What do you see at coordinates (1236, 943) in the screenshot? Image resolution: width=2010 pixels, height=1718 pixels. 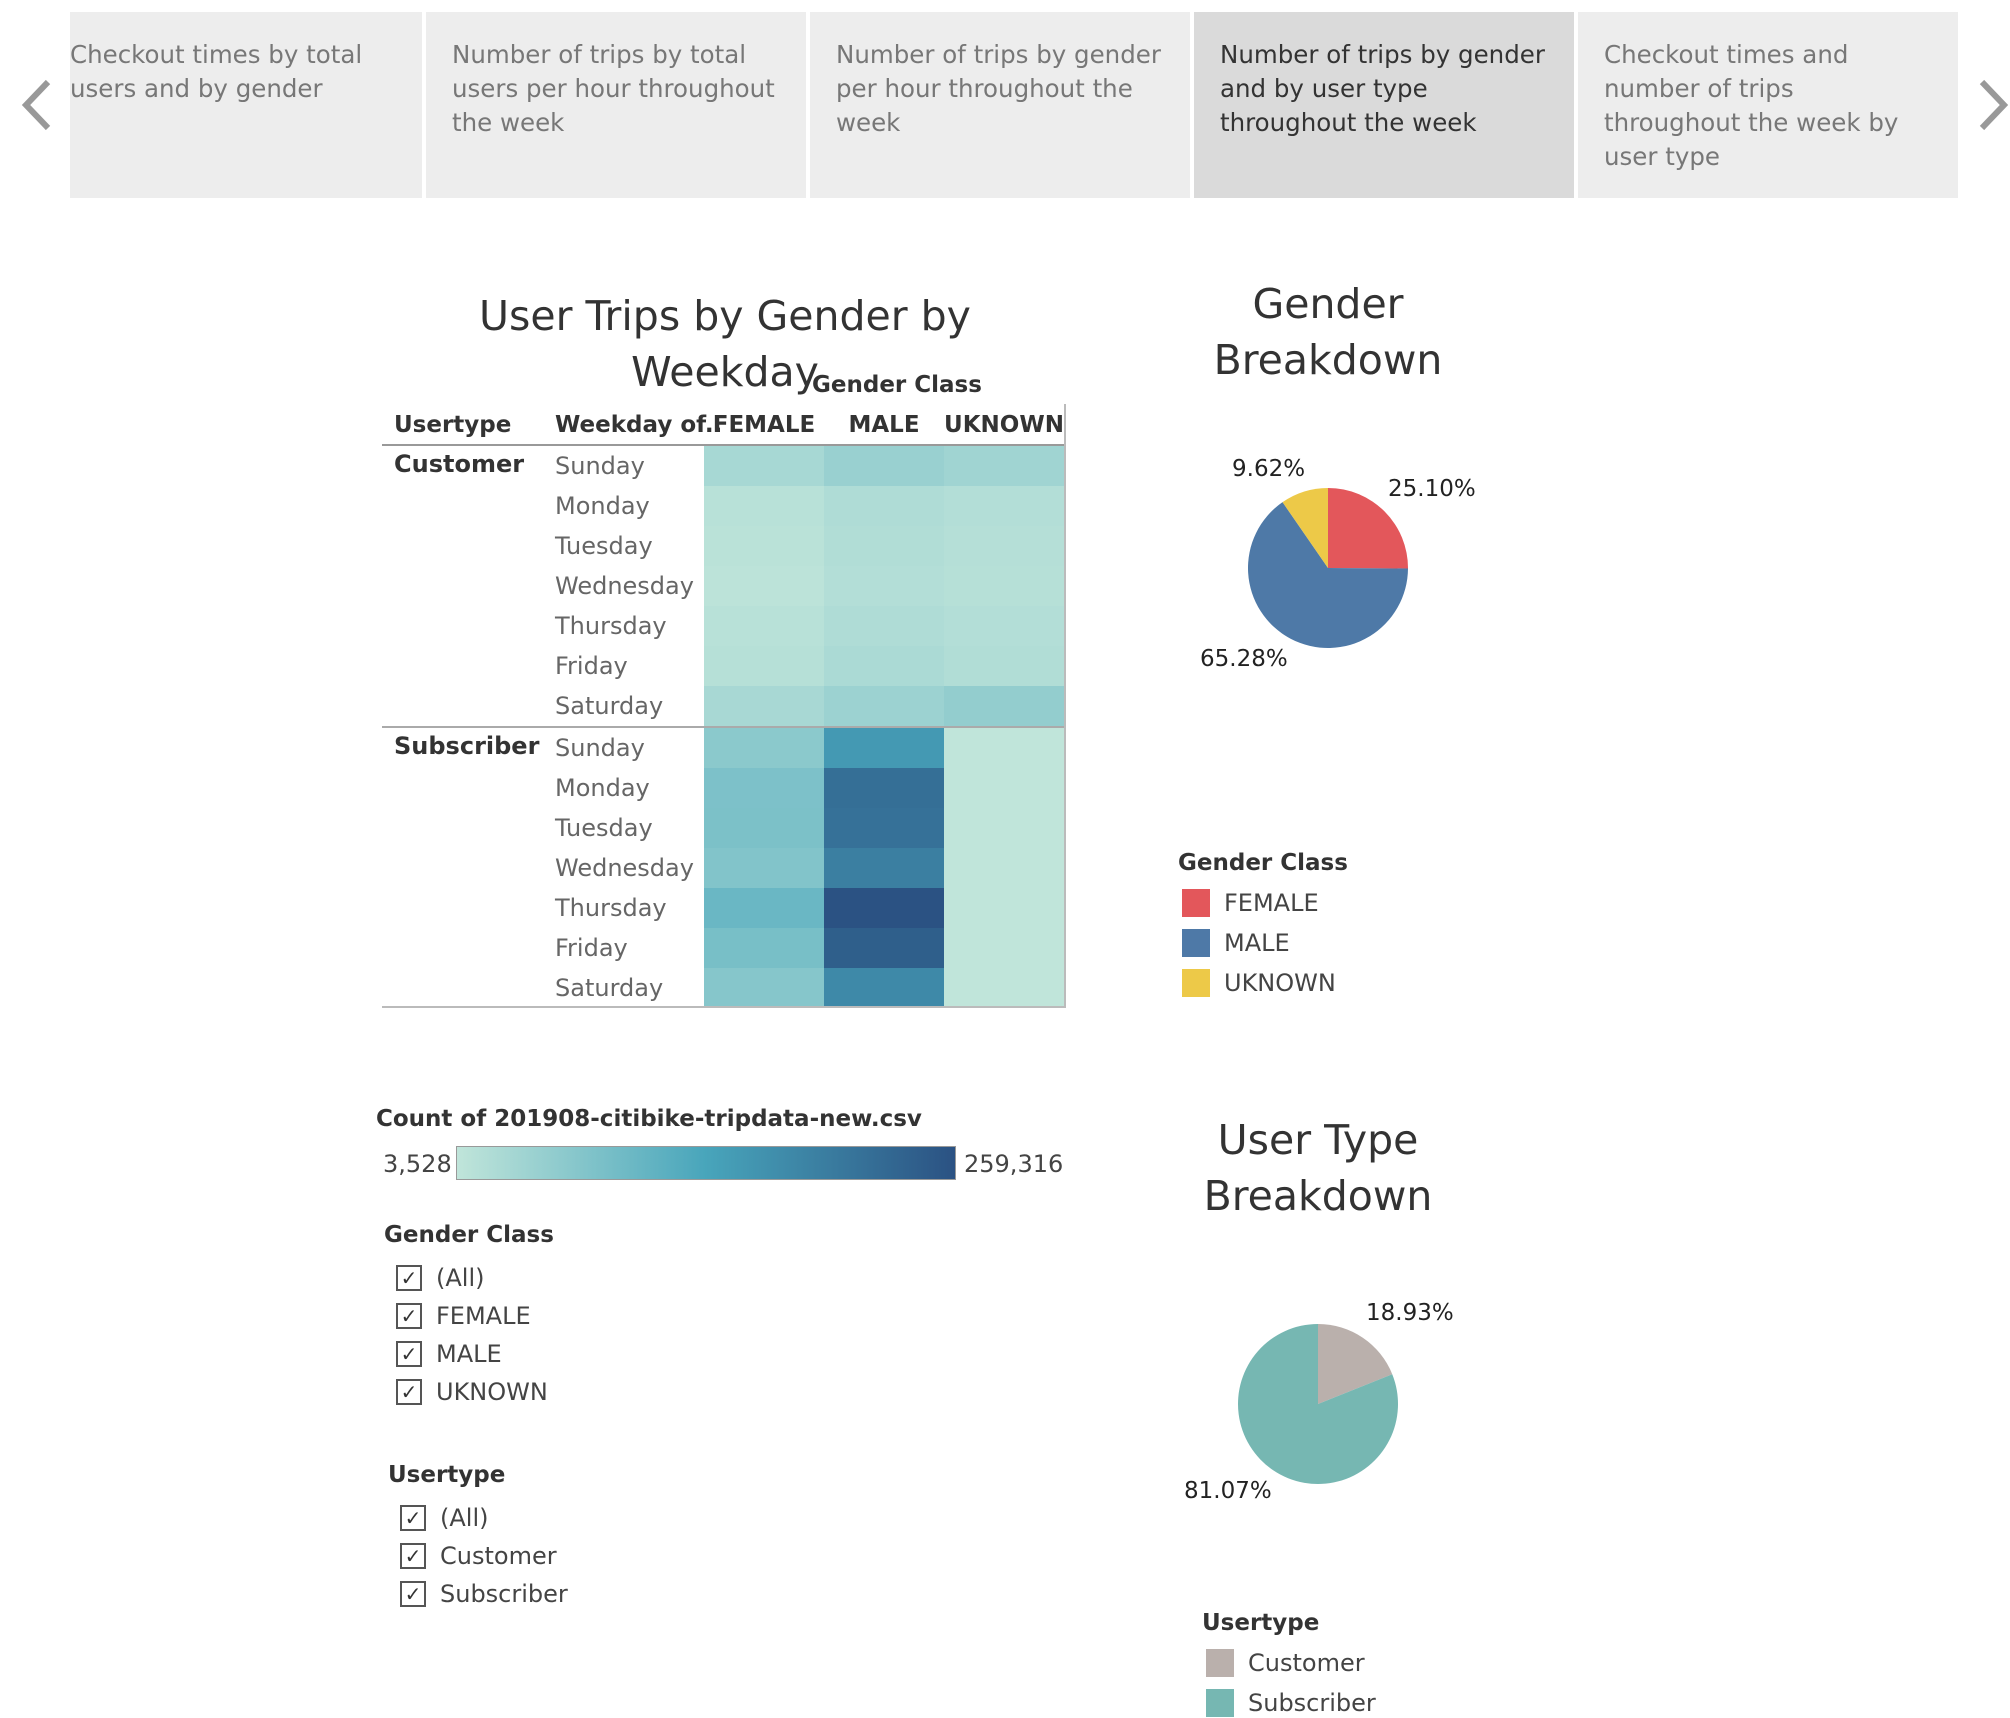 I see `legend-item-male: MALE` at bounding box center [1236, 943].